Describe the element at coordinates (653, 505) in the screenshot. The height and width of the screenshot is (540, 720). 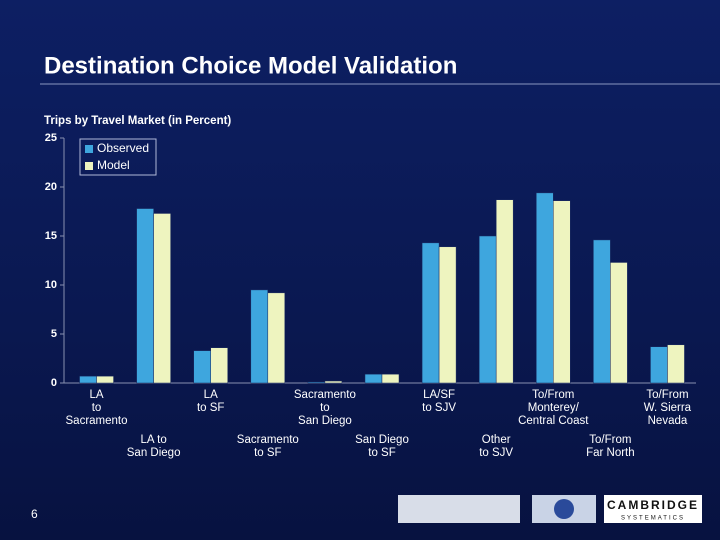
I see `logo-text: CAMBRIDGE` at that location.